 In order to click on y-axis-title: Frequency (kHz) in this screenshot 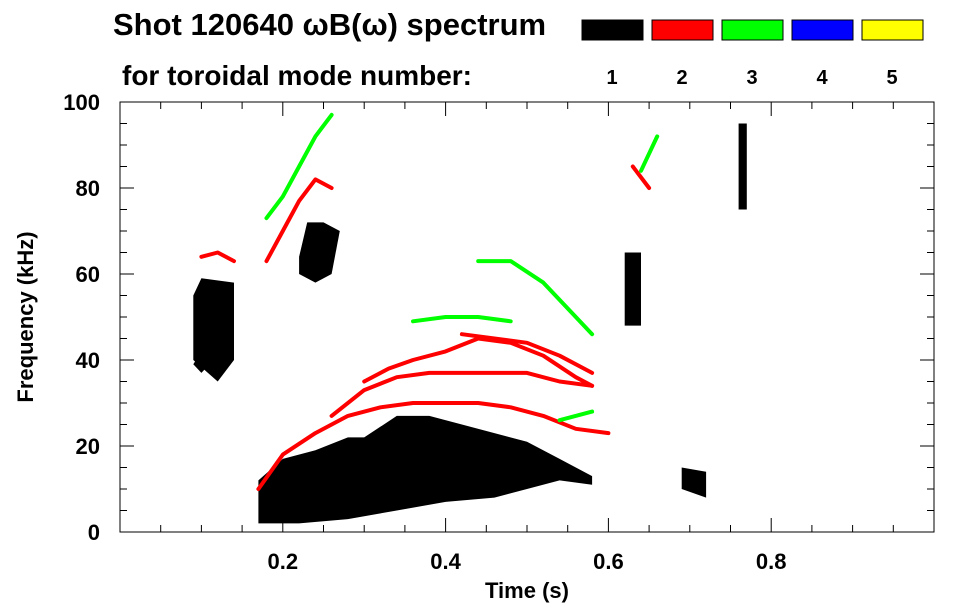, I will do `click(25, 316)`.